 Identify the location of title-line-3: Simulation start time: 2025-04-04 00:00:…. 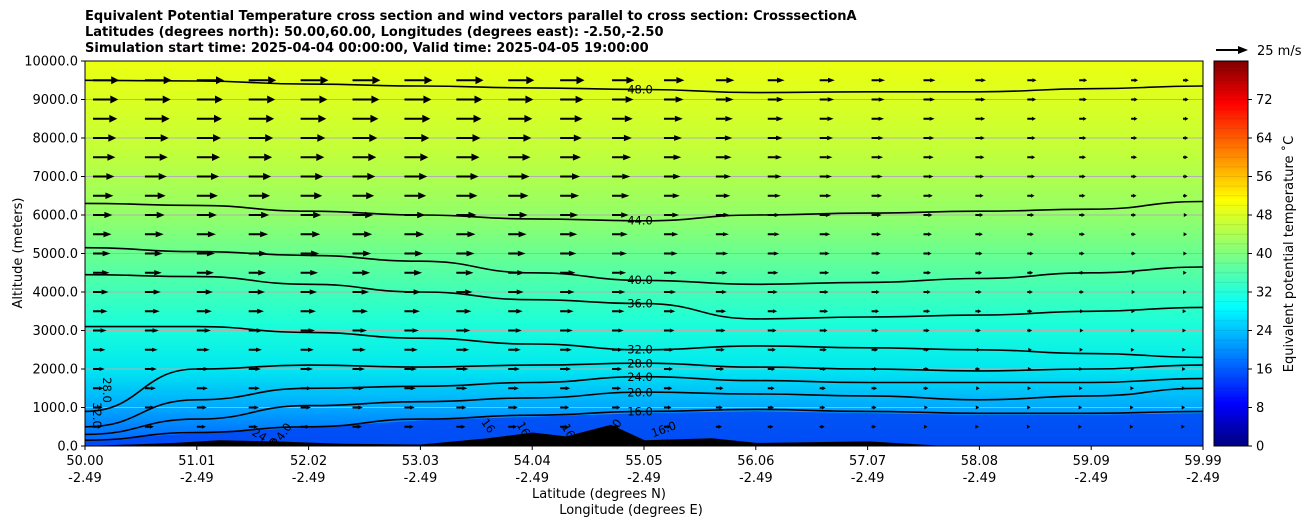
(367, 48).